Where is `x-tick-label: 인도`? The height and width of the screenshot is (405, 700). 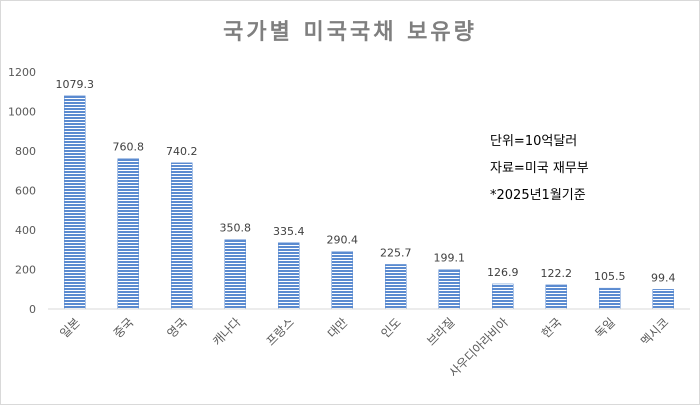
x-tick-label: 인도 is located at coordinates (391, 328).